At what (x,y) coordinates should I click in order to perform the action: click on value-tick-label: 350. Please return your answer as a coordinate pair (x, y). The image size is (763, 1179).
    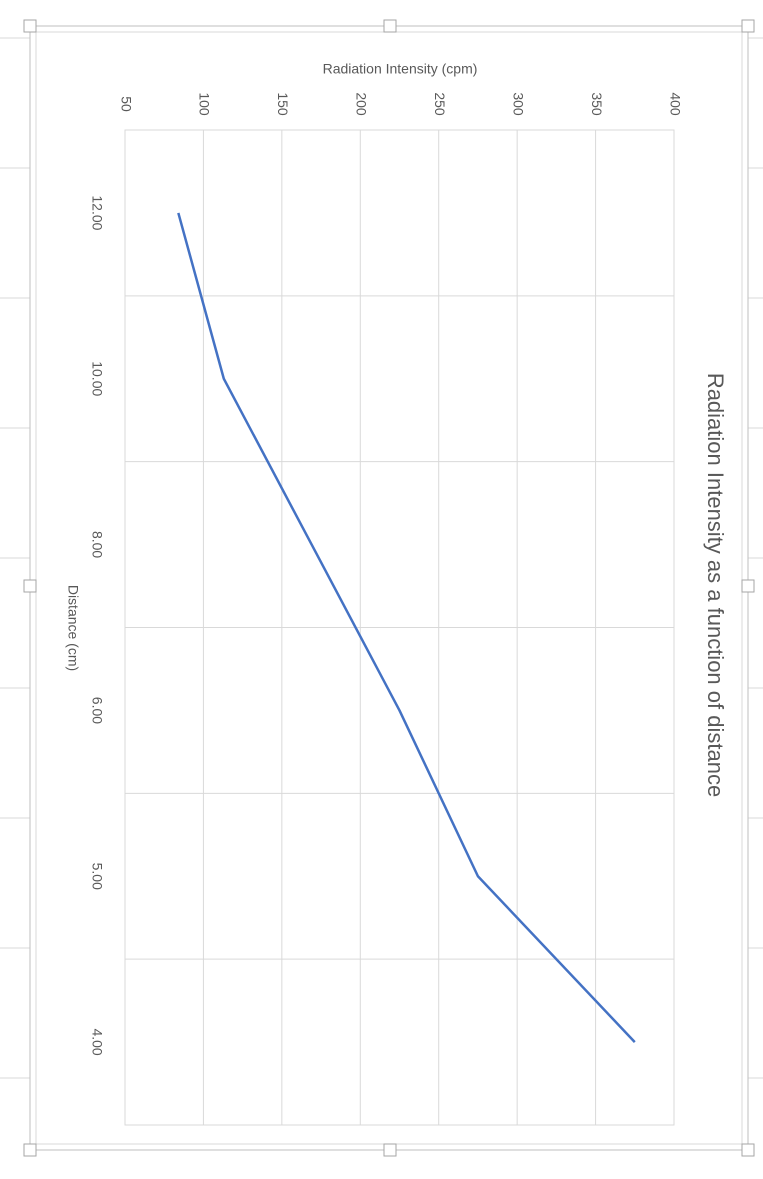
    Looking at the image, I should click on (597, 104).